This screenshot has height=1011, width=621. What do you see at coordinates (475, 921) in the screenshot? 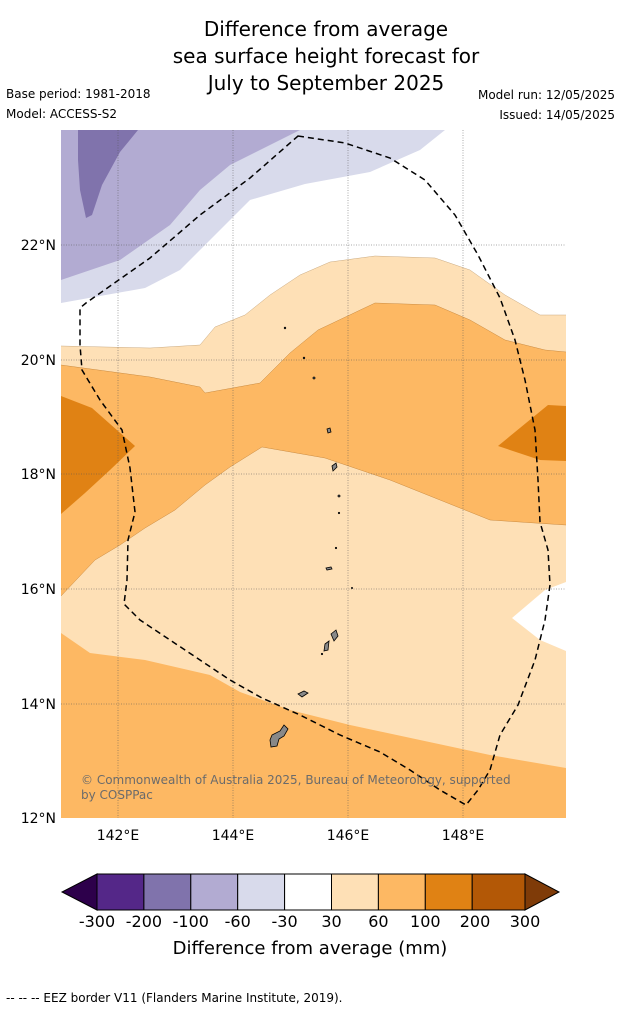
I see `colorbar-tick: 200` at bounding box center [475, 921].